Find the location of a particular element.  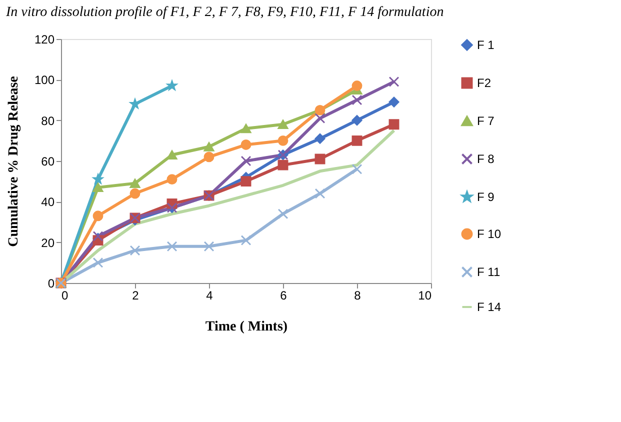

legend-label: F 1 is located at coordinates (486, 45).